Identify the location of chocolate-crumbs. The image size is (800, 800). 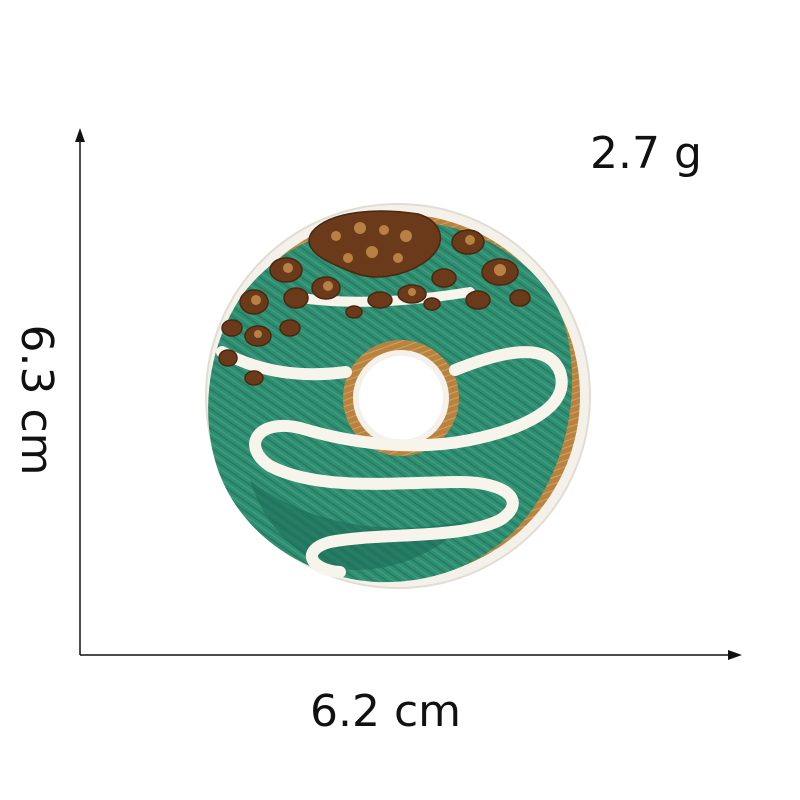
(374, 298).